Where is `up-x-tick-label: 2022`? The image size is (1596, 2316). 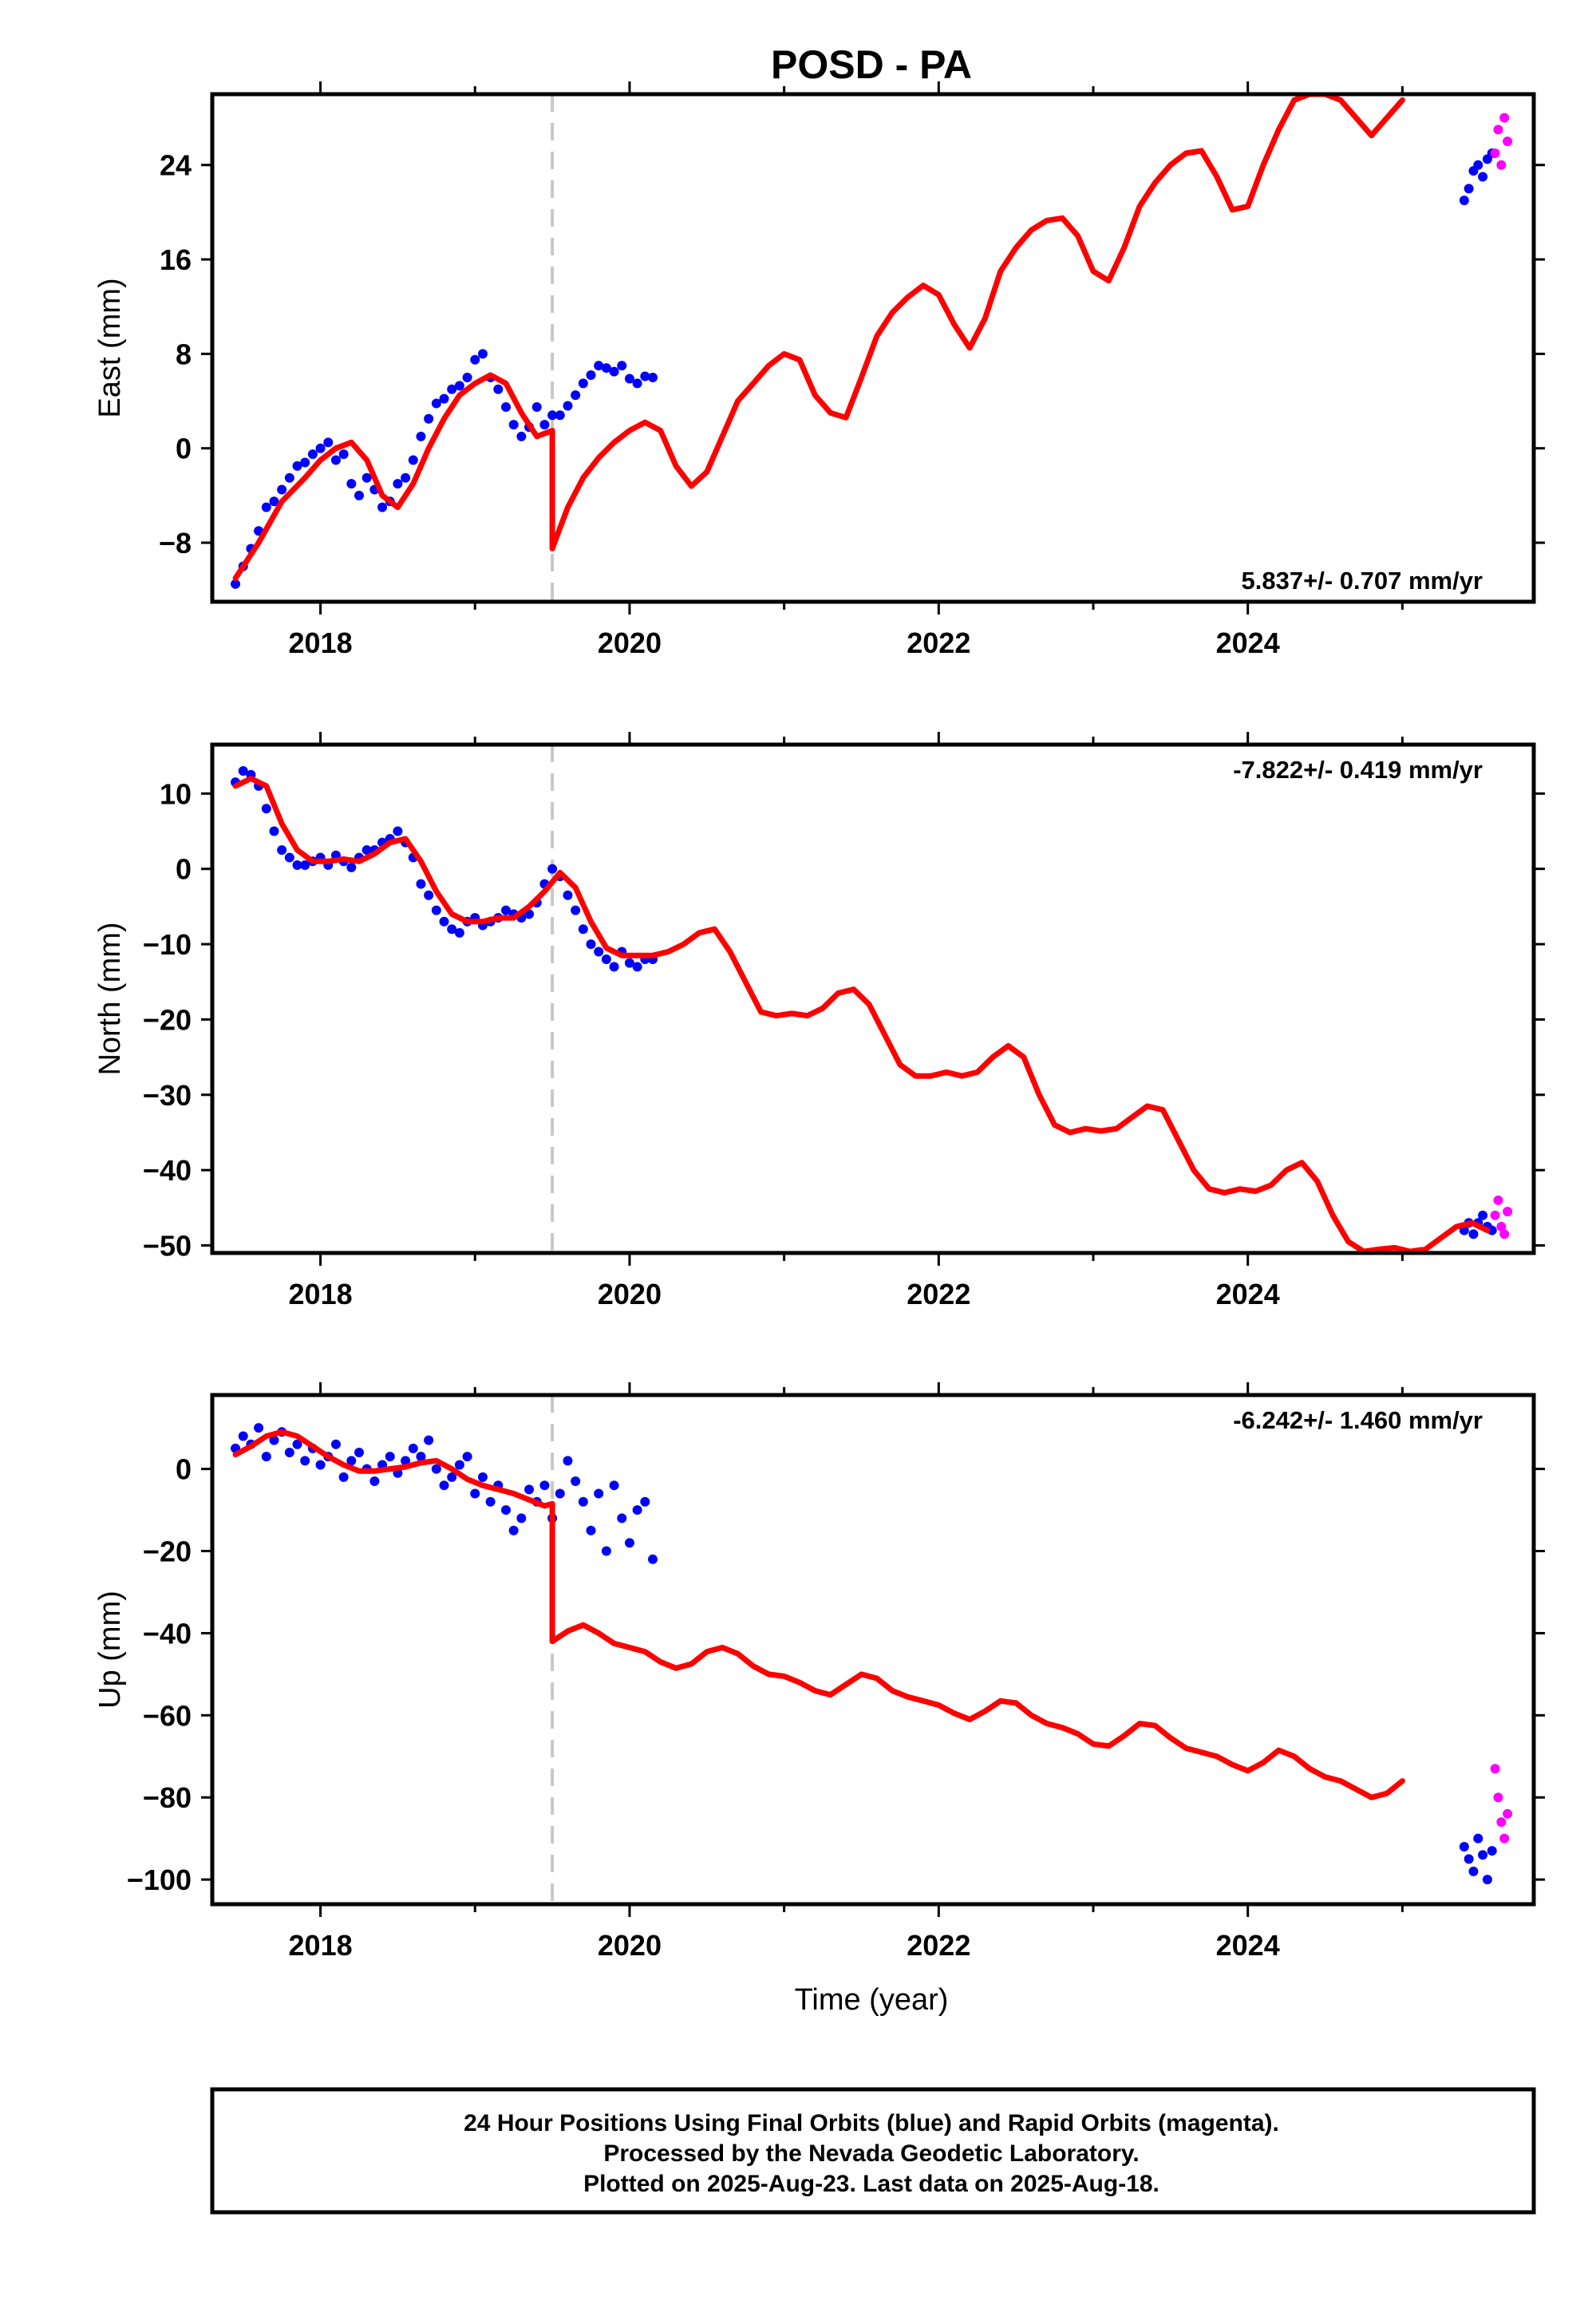 up-x-tick-label: 2022 is located at coordinates (938, 1945).